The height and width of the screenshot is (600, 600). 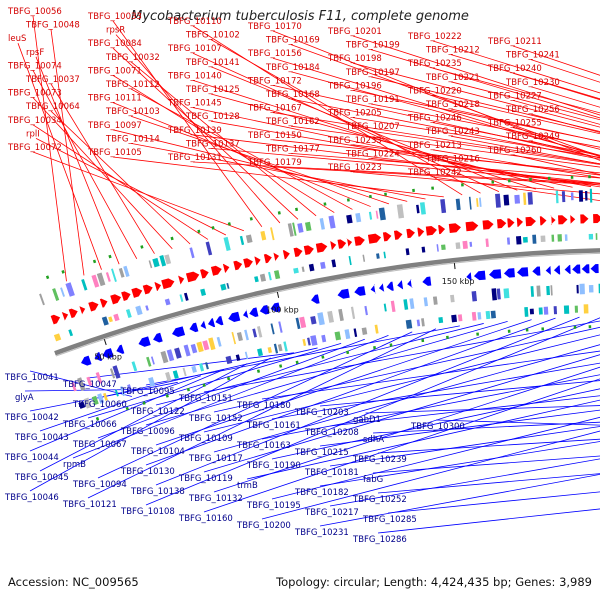 What do you see at coordinates (31, 378) in the screenshot?
I see `reverse-gene-label: TBFG_10041` at bounding box center [31, 378].